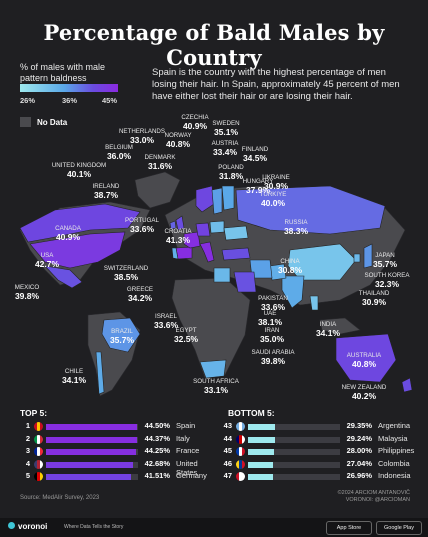  Describe the element at coordinates (68, 233) in the screenshot. I see `country-label: CANADA 40.9%` at that location.